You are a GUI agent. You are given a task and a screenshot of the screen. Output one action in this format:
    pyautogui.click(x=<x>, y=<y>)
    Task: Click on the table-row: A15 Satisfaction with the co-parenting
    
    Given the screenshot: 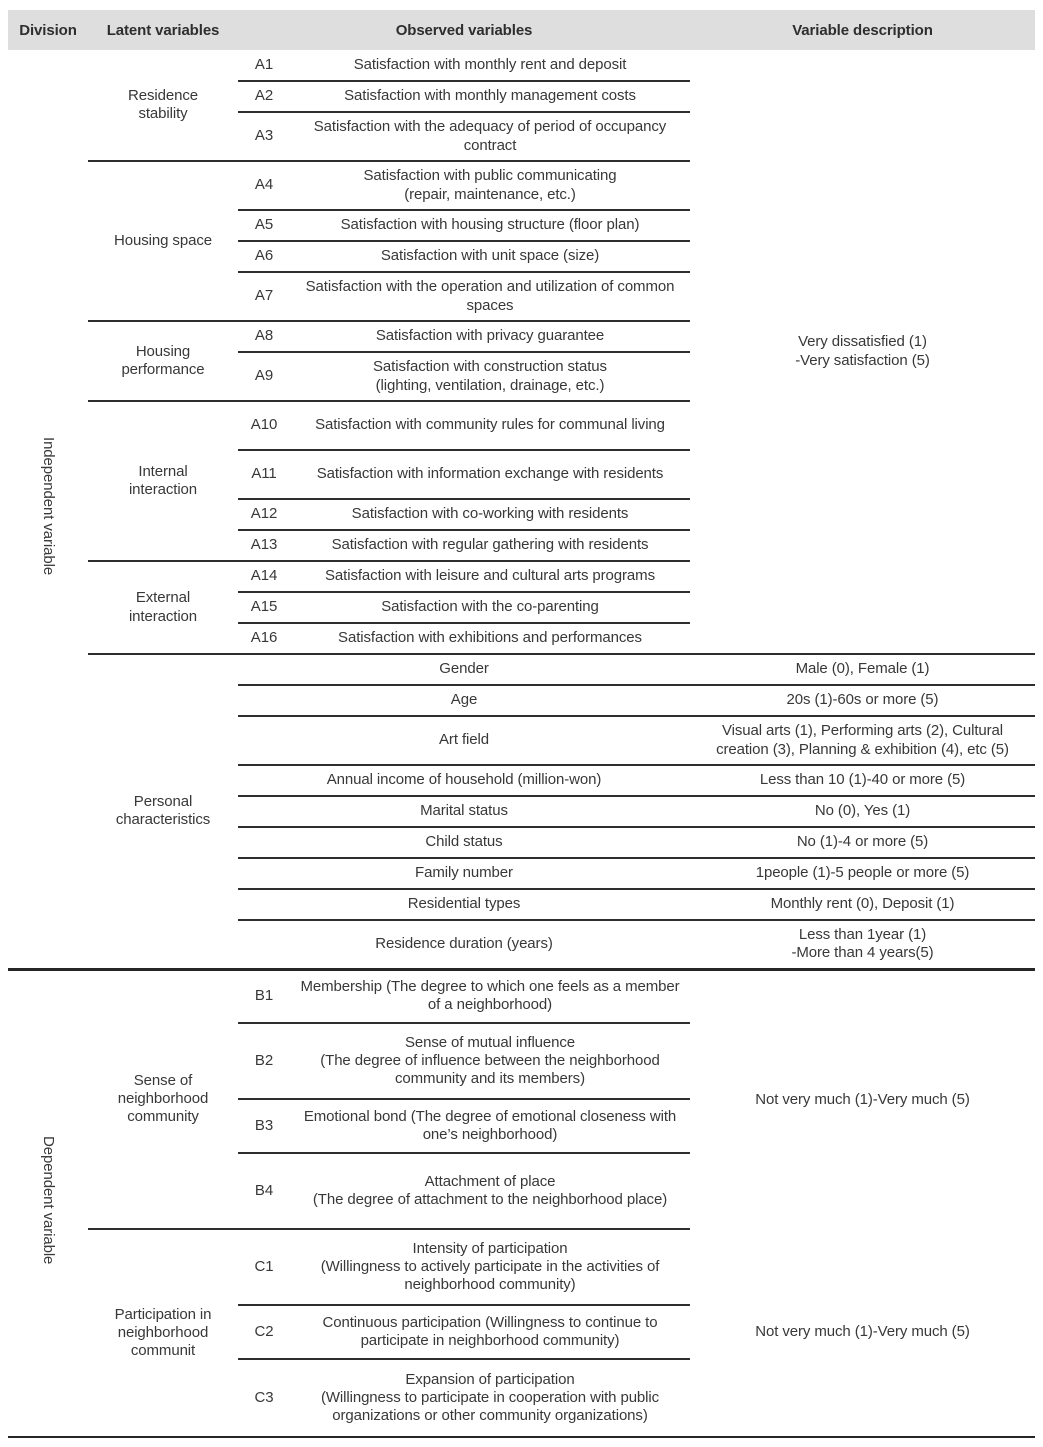 What is the action you would take?
    pyautogui.click(x=521, y=608)
    